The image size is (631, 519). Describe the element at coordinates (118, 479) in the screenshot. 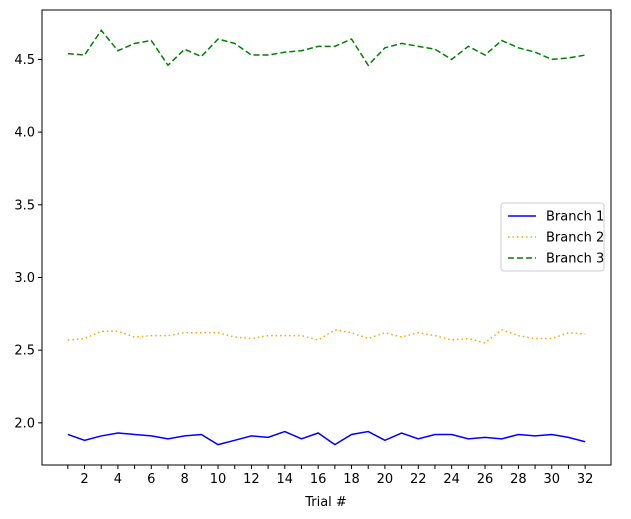

I see `x-tick-label: 4` at that location.